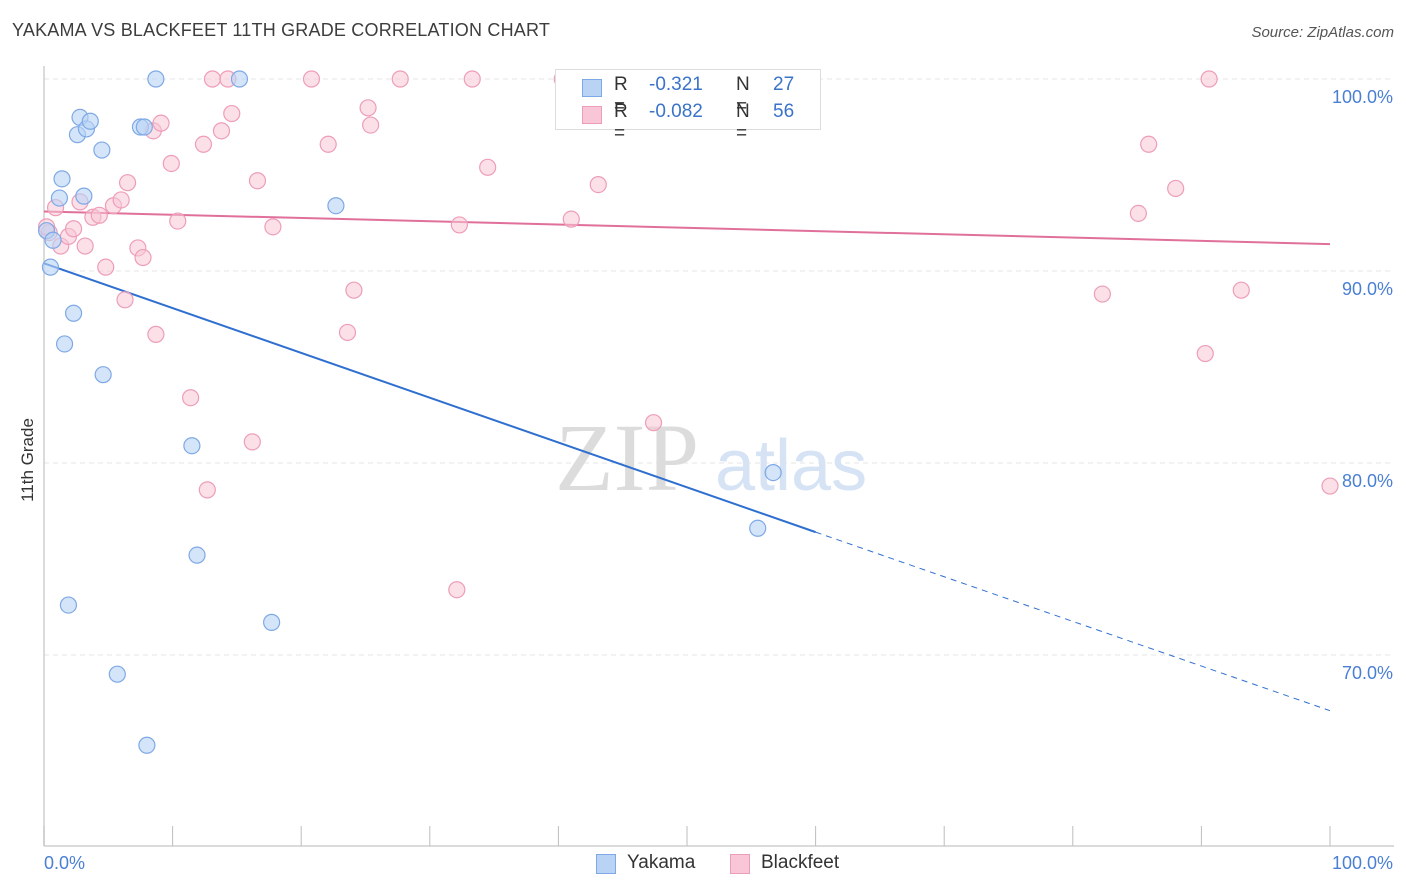 This screenshot has width=1406, height=892. I want to click on yakama-legend-swatch, so click(606, 864).